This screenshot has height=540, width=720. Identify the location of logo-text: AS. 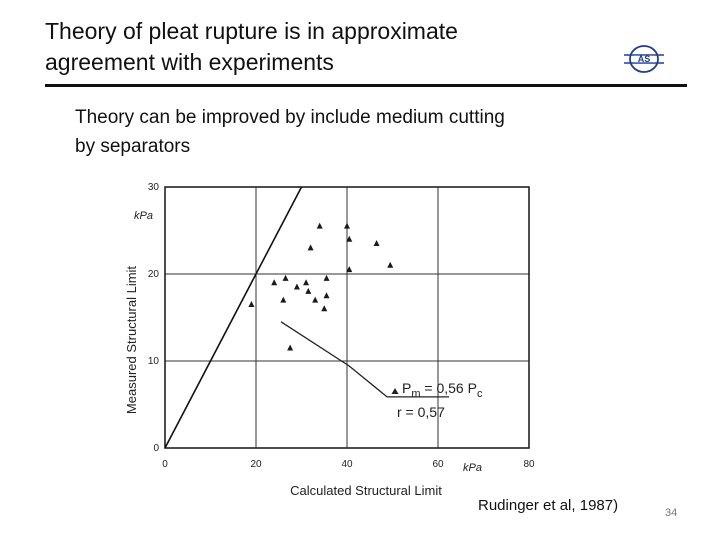
(644, 59).